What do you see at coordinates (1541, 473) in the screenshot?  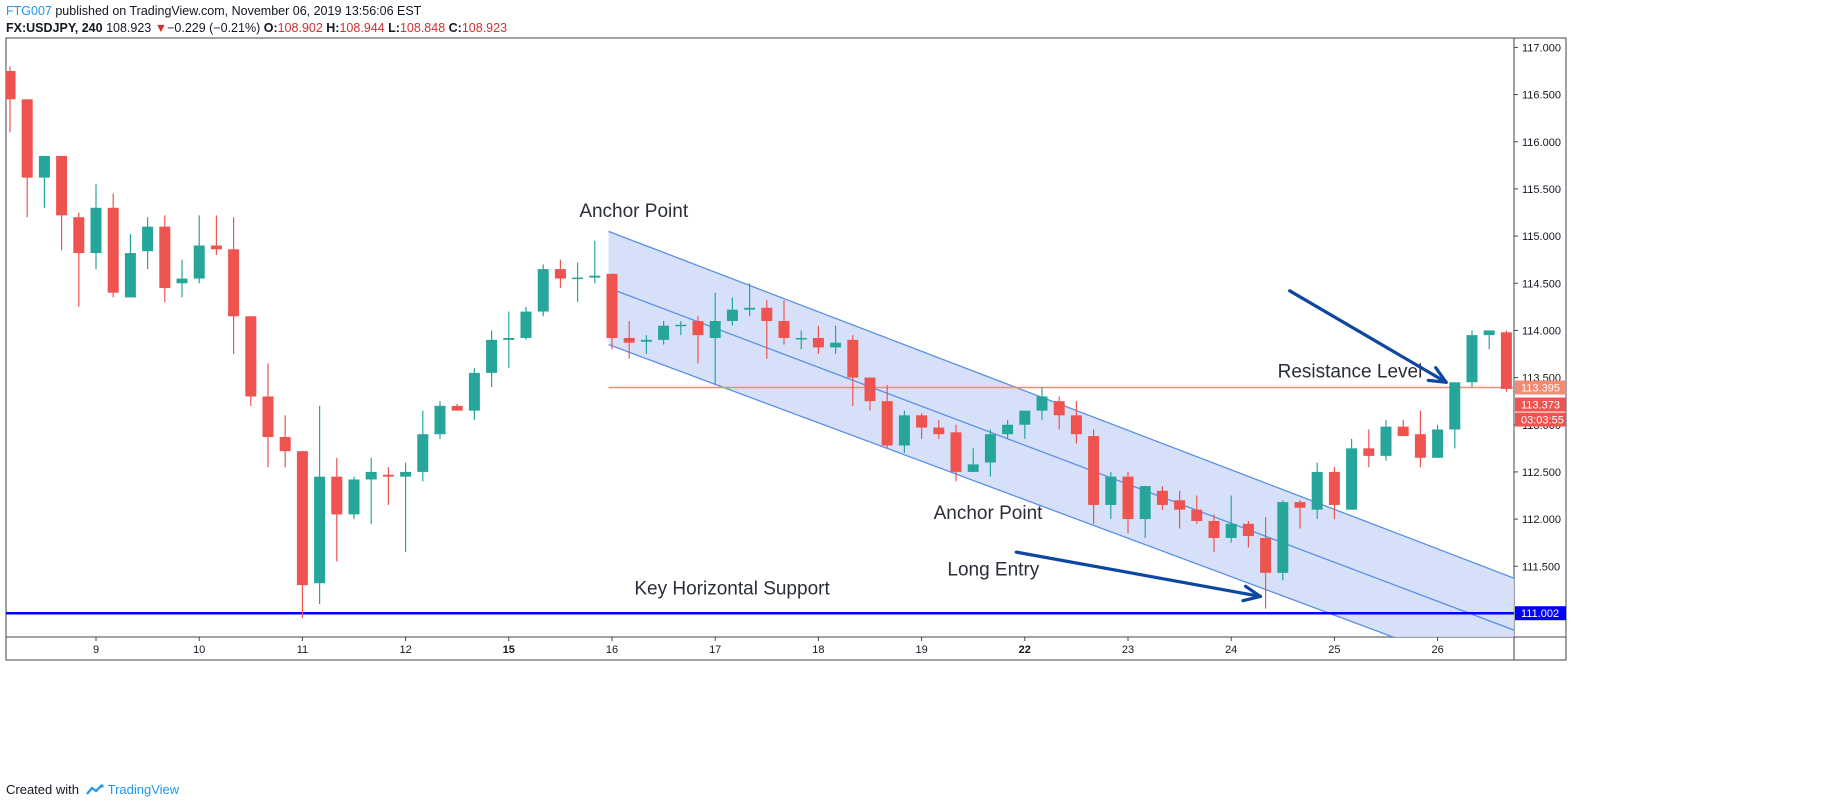 I see `price-tick-label: 112.500` at bounding box center [1541, 473].